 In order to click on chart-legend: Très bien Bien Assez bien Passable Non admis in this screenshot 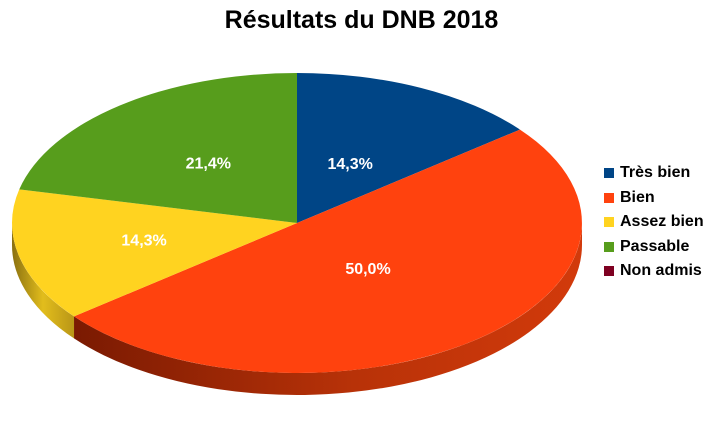, I will do `click(654, 222)`.